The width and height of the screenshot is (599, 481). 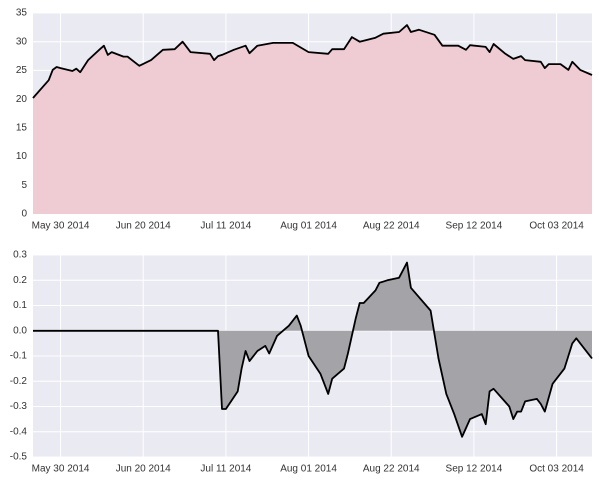 I want to click on y-tick-label: -0.3, so click(x=19, y=406).